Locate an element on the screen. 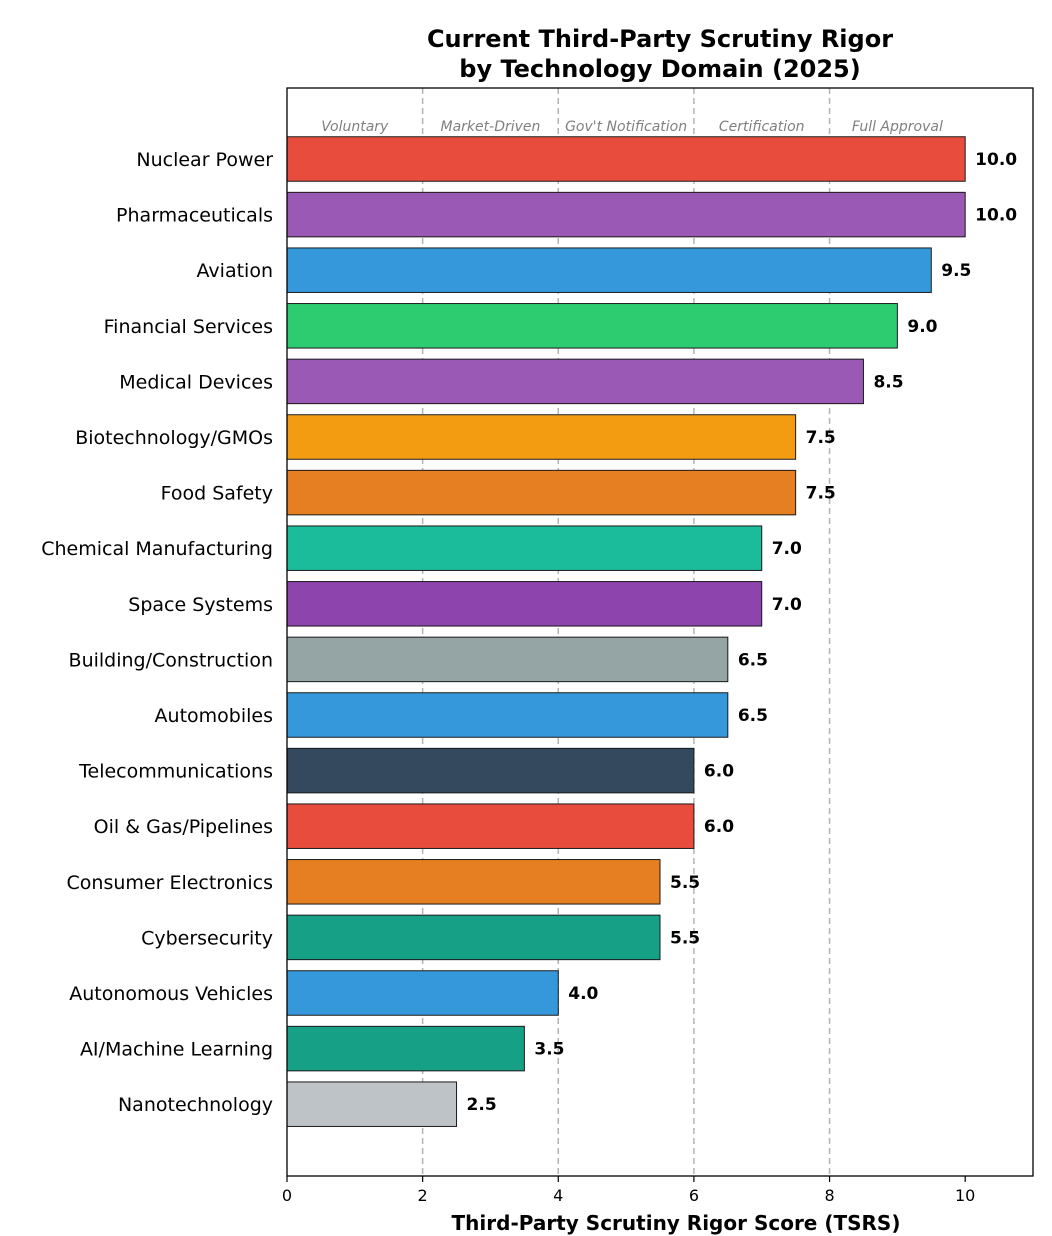 Image resolution: width=1052 pixels, height=1236 pixels. category-label: Aviation is located at coordinates (235, 271).